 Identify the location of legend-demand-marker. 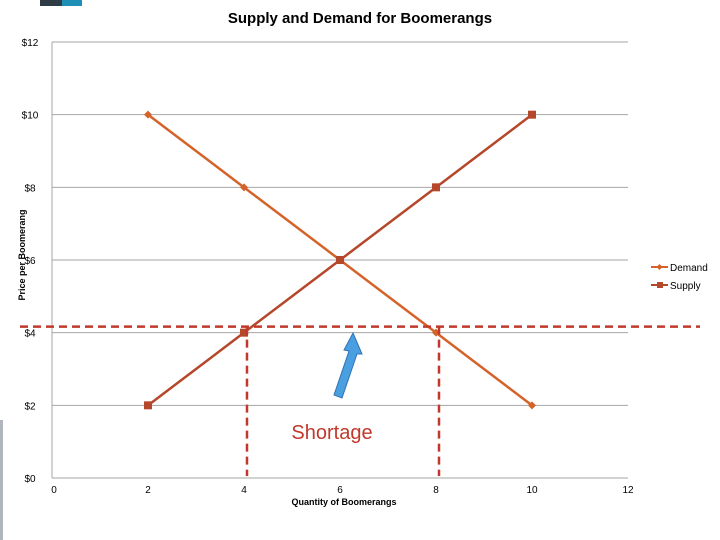
(659, 267).